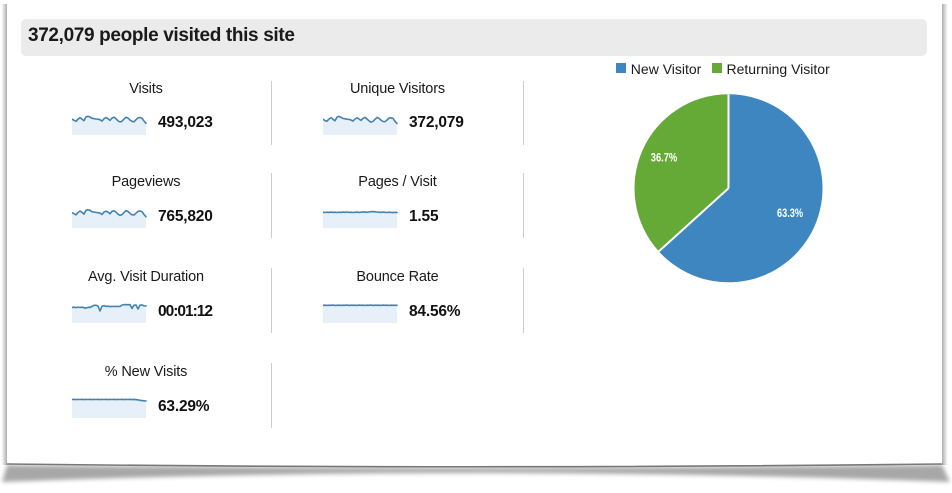  What do you see at coordinates (790, 213) in the screenshot?
I see `svg-text: 63.3%` at bounding box center [790, 213].